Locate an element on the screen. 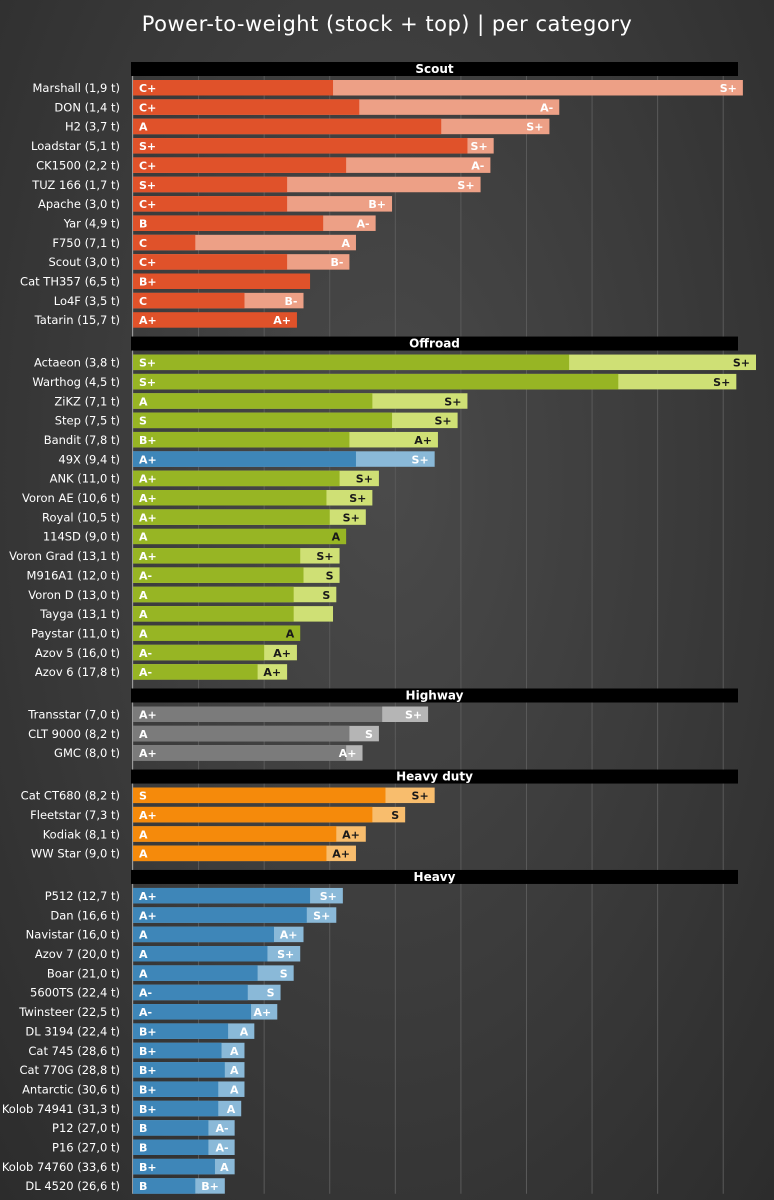 The width and height of the screenshot is (774, 1200). vehicle-row: TUZ 166 (1,7 t) S+ S+ is located at coordinates (256, 184).